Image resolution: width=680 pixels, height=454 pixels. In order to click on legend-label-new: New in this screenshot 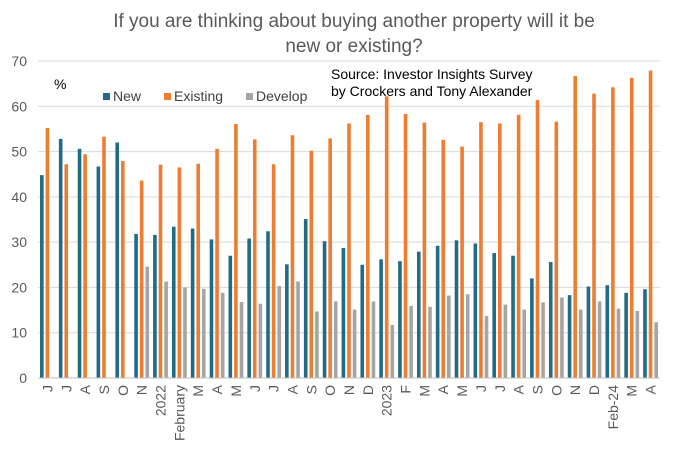, I will do `click(127, 96)`.